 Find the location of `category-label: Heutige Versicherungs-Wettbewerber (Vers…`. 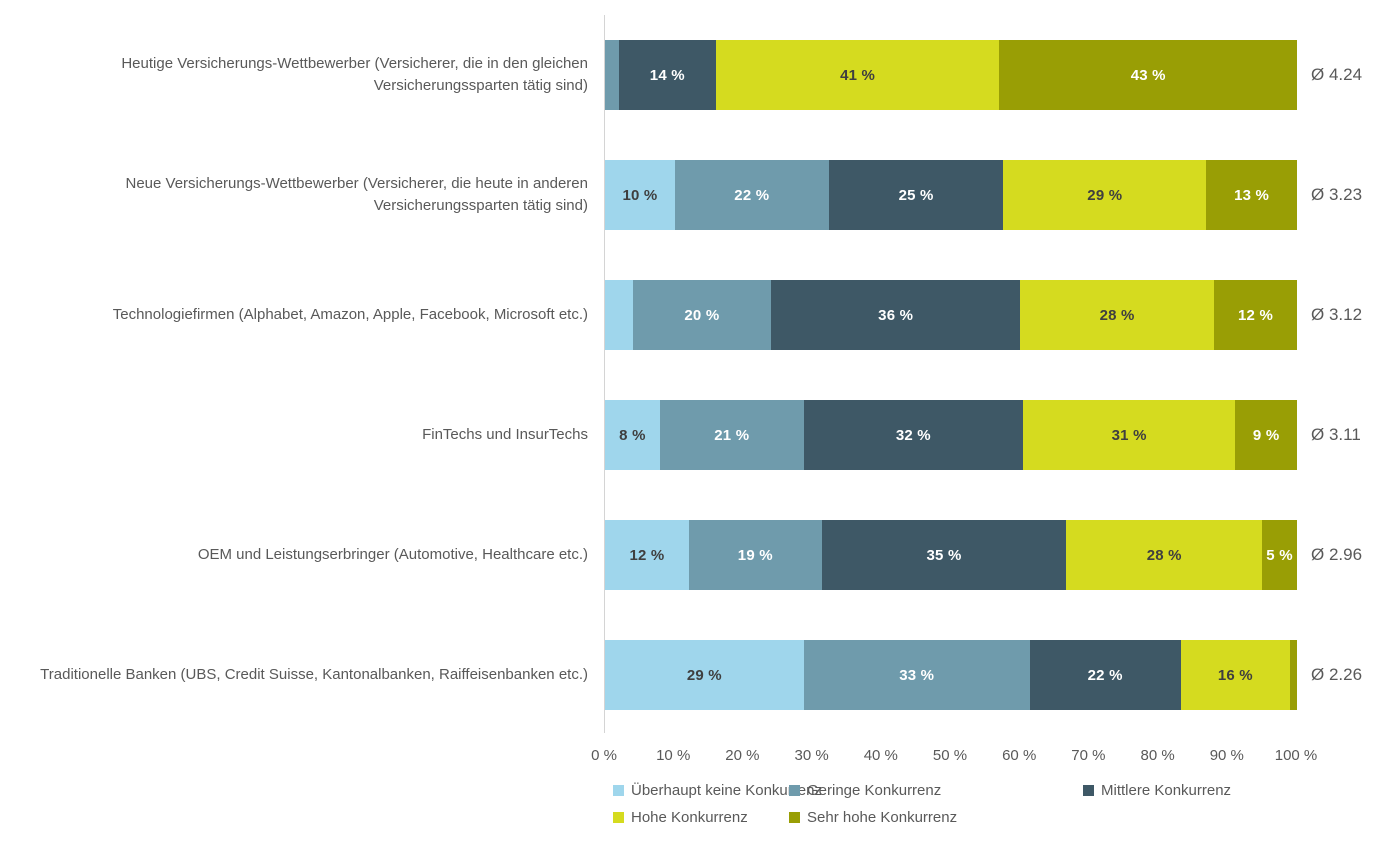

category-label: Heutige Versicherungs-Wettbewerber (Vers… is located at coordinates (354, 74).